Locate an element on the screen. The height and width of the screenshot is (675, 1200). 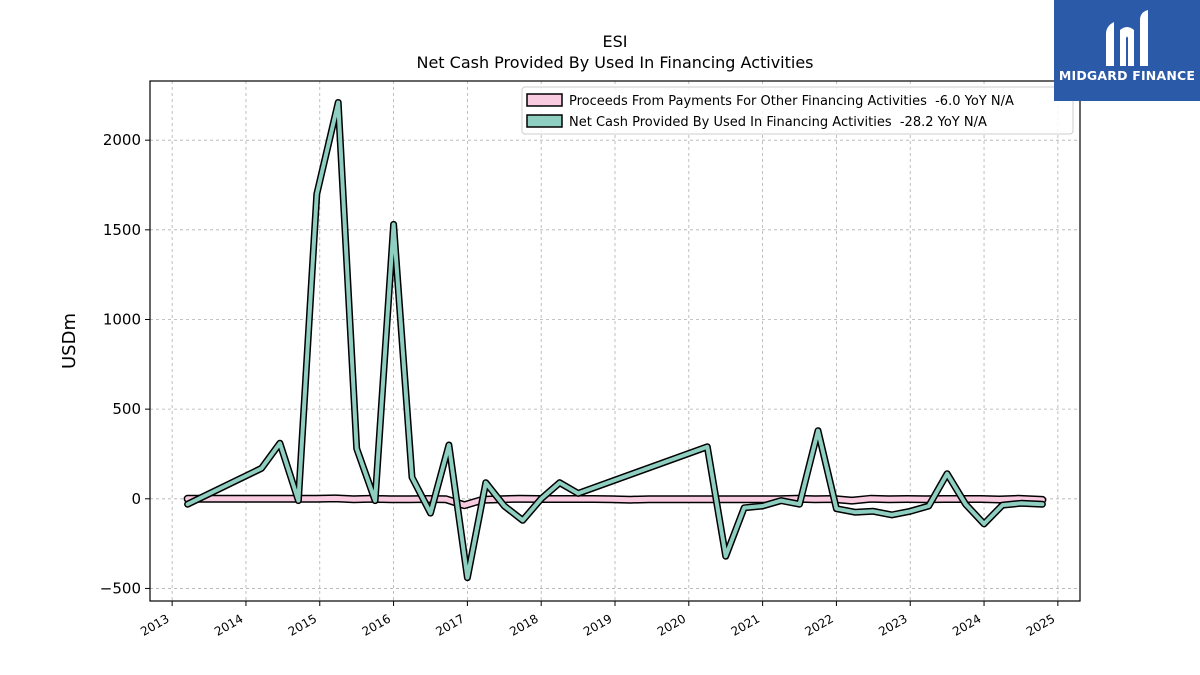
legend-swatch-proceeds is located at coordinates (544, 100).